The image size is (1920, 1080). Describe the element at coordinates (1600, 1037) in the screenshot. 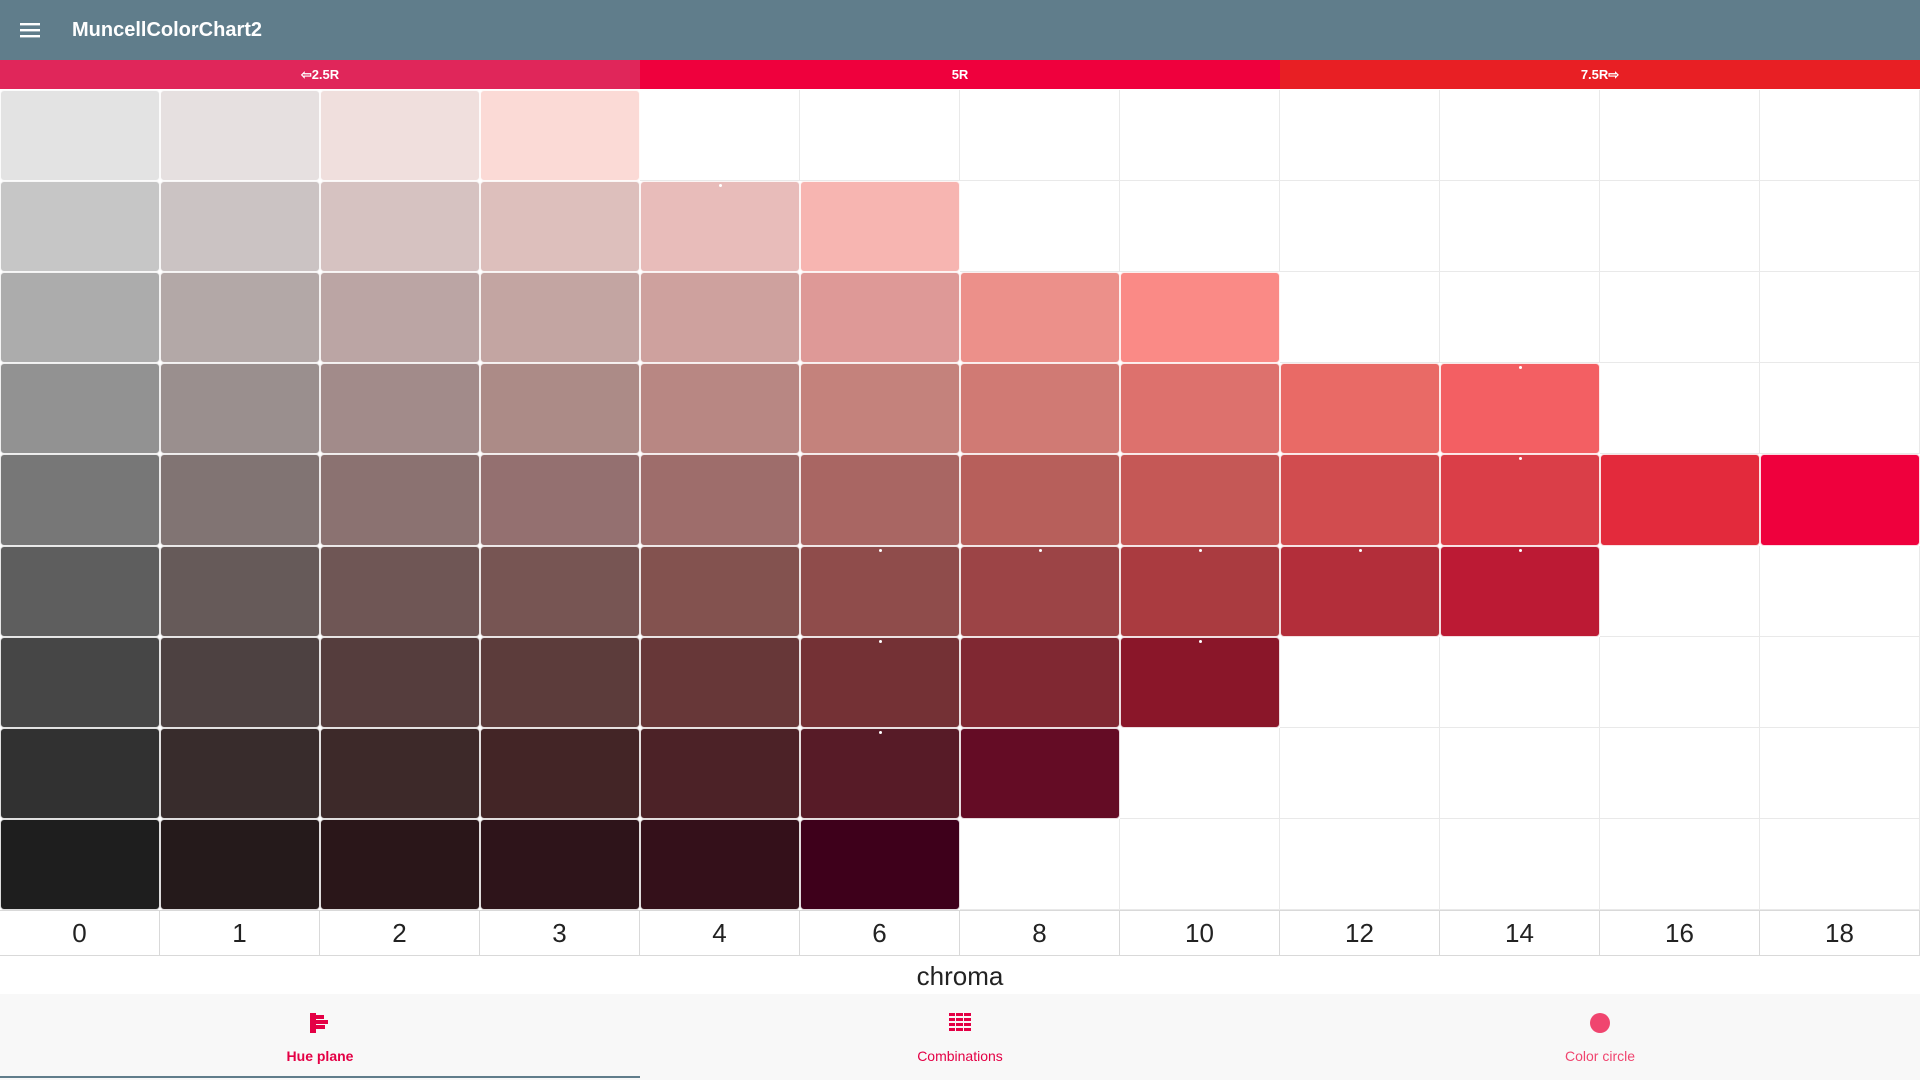

I see `nav-color-circle: Color circle` at that location.